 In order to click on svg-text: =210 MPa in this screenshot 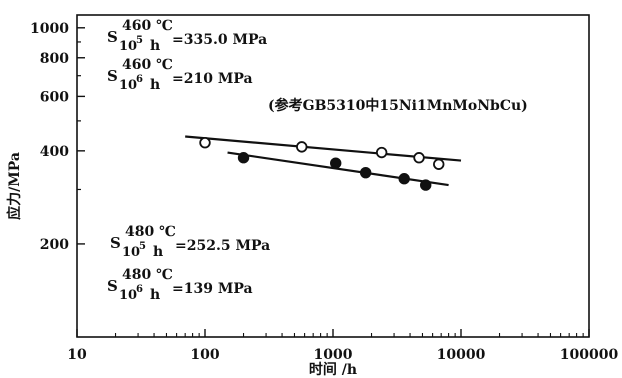, I will do `click(212, 79)`.